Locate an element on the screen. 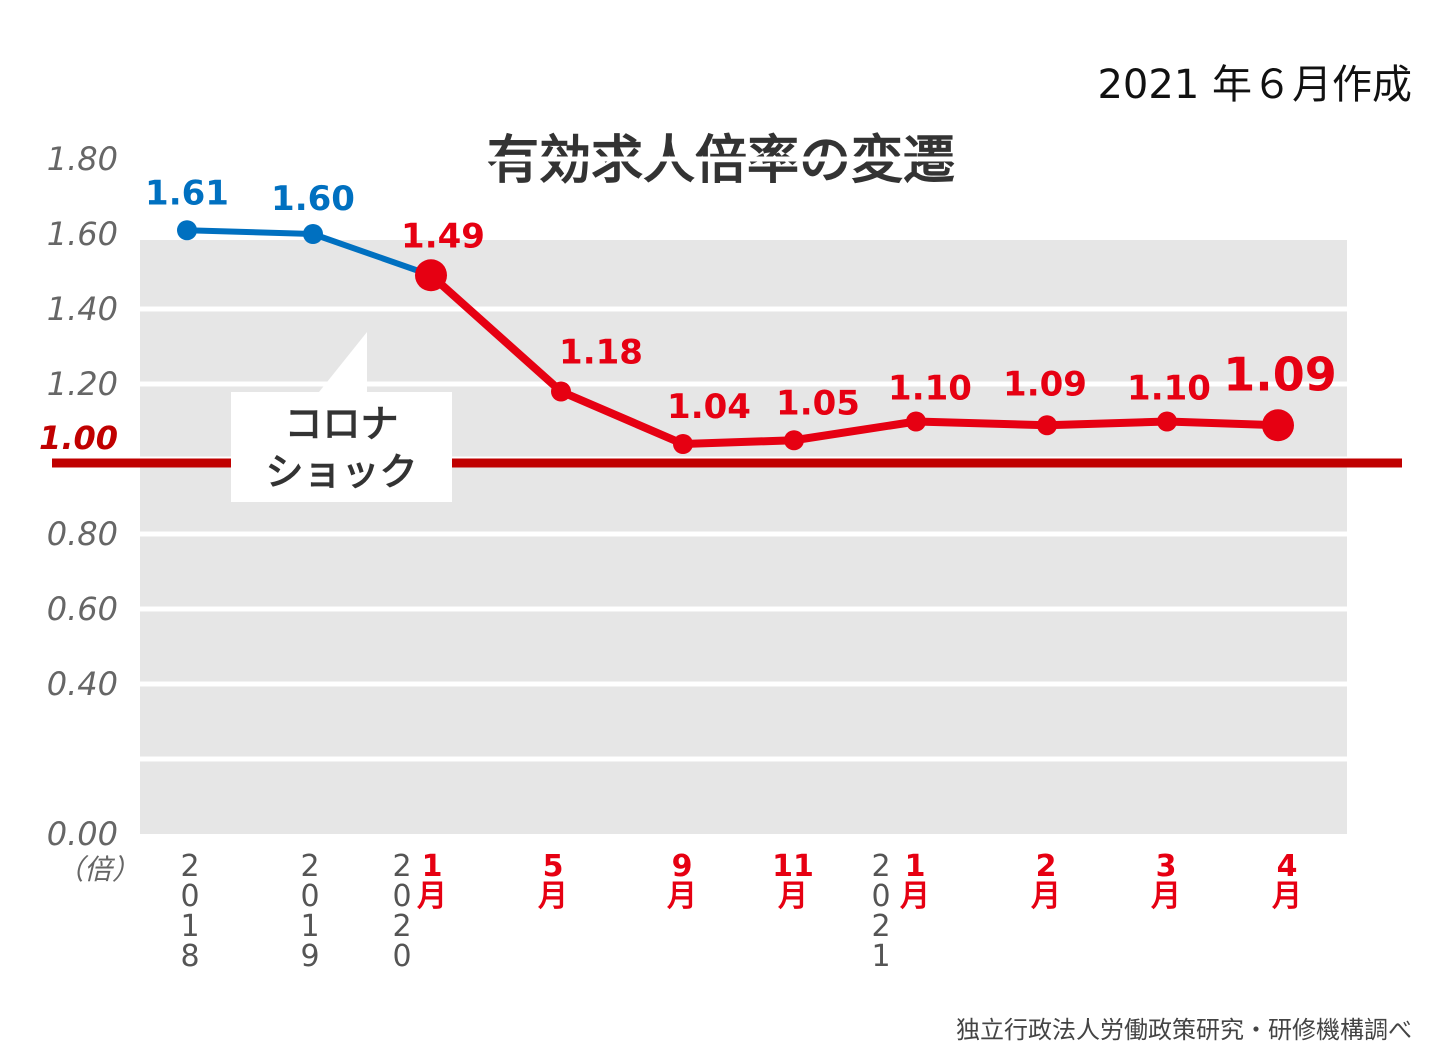 The image size is (1442, 1063). data-label: 1.49 is located at coordinates (443, 236).